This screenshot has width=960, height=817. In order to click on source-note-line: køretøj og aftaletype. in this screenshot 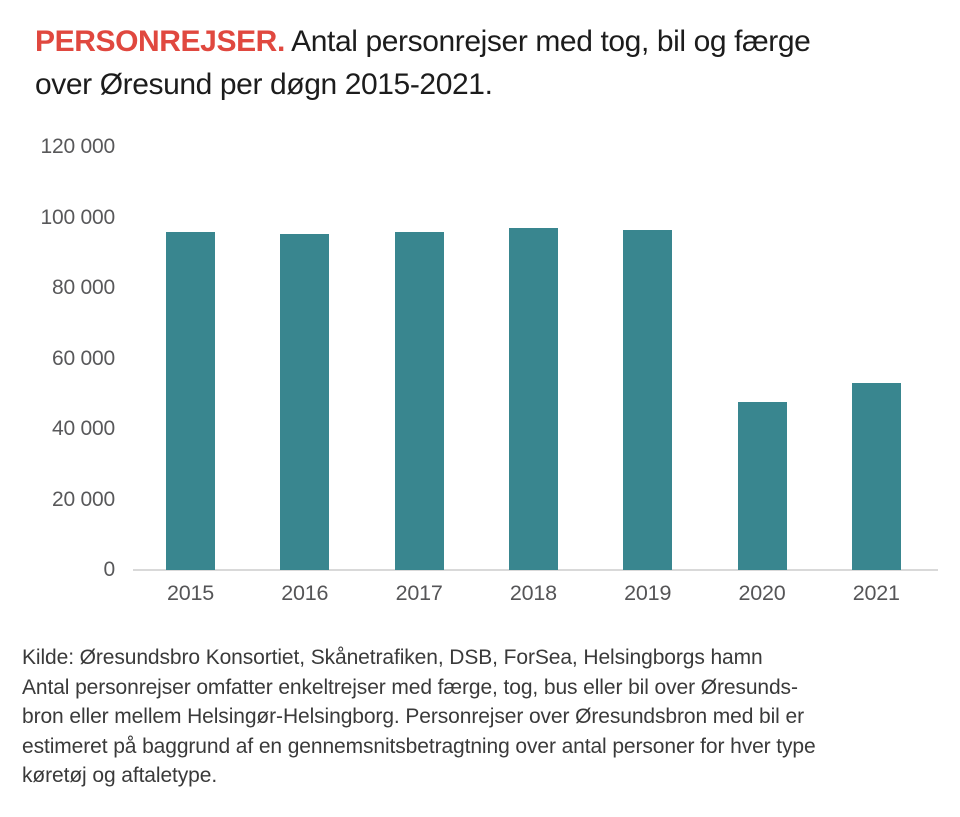, I will do `click(120, 775)`.